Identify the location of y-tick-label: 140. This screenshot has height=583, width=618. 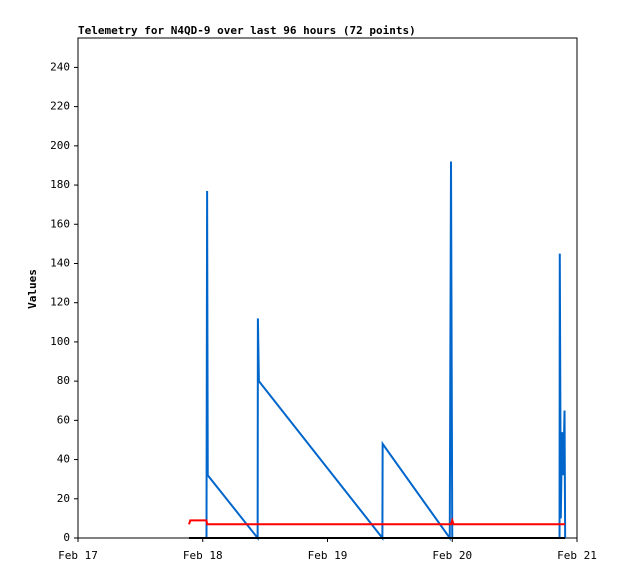
(60, 262).